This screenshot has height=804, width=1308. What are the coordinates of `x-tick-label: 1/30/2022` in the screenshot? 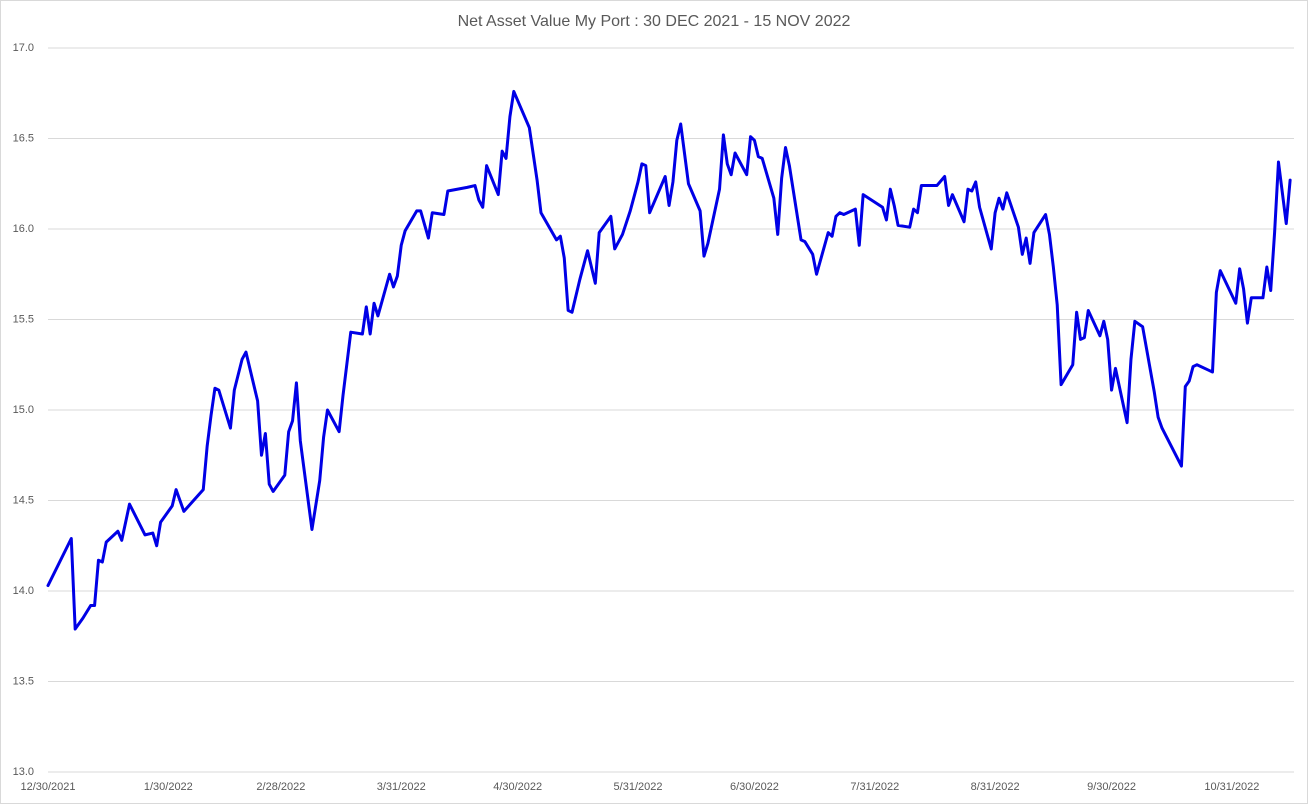 It's located at (168, 787).